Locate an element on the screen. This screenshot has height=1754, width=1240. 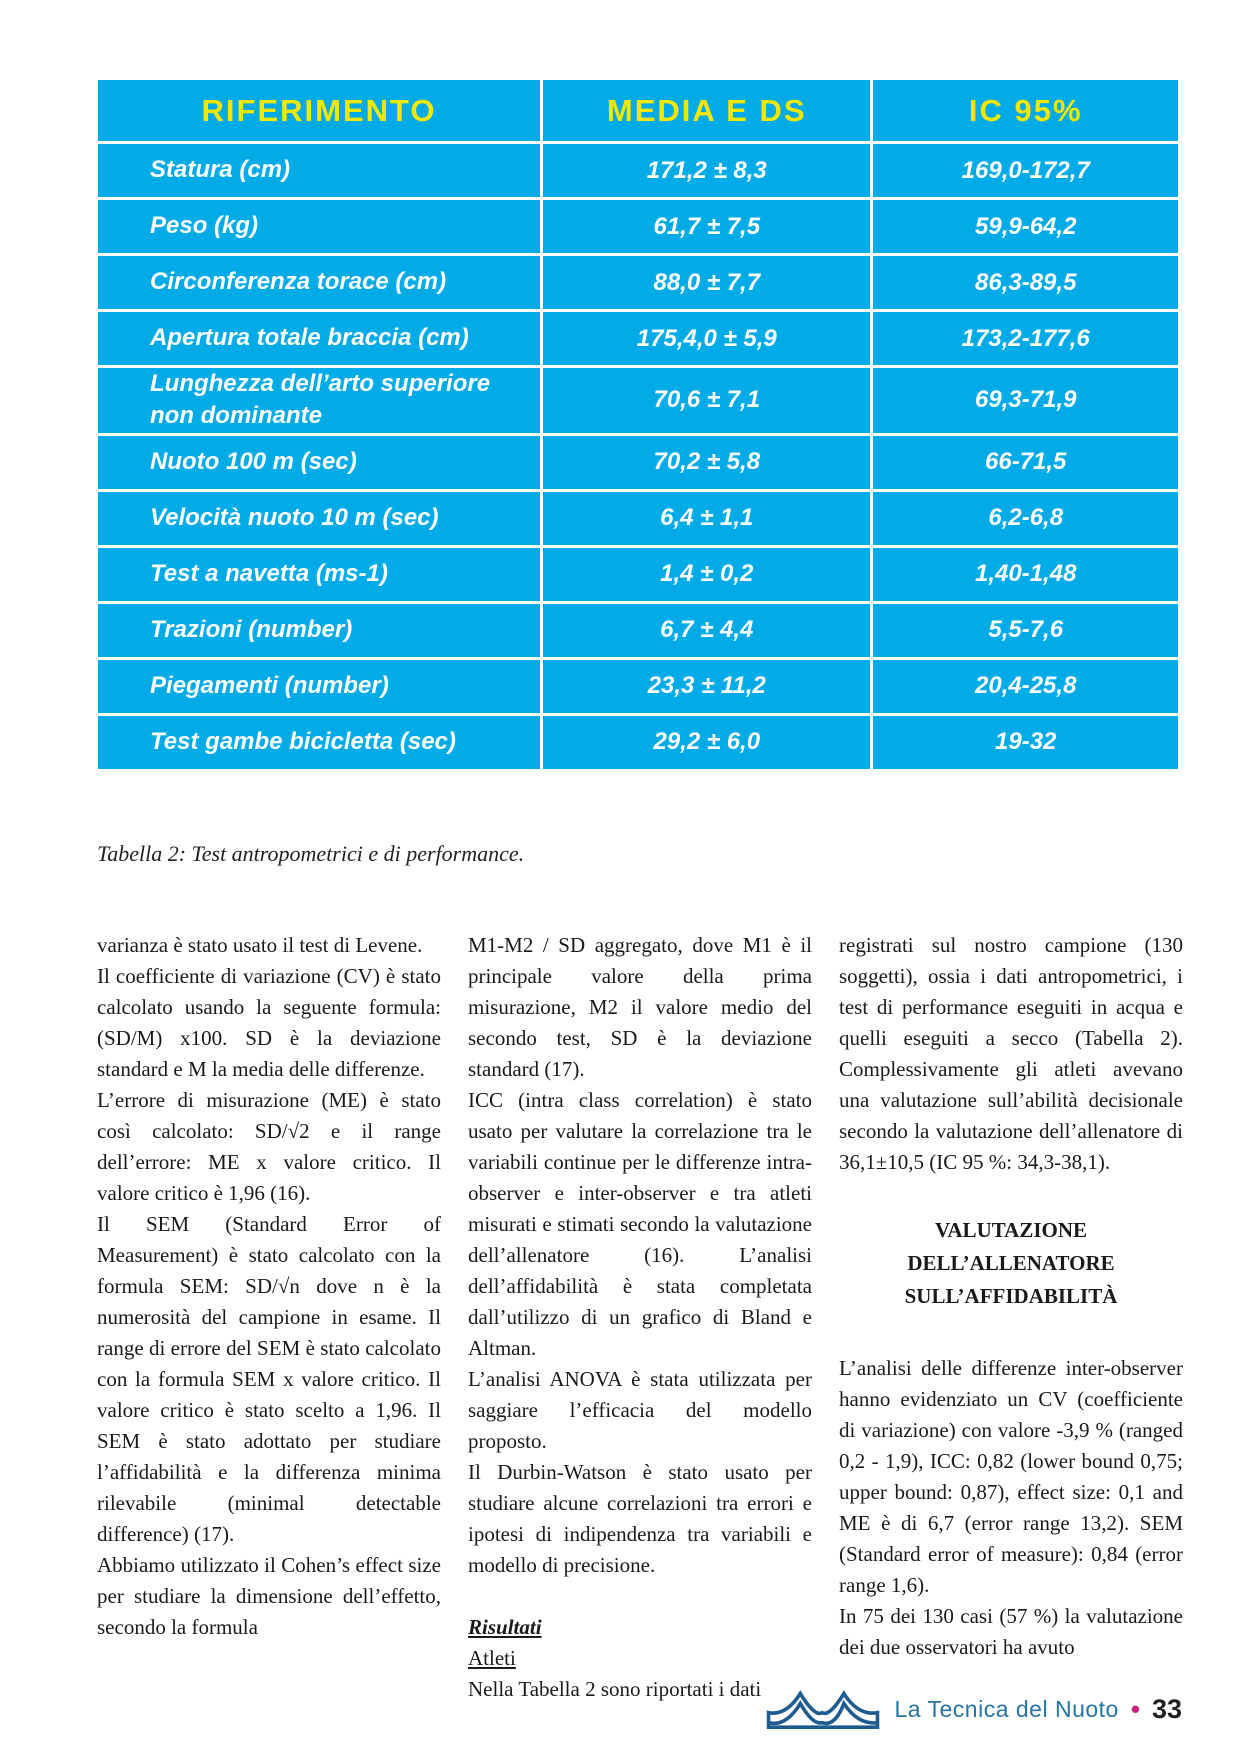
row-label: Test gambe bicicletta (sec) is located at coordinates (319, 742).